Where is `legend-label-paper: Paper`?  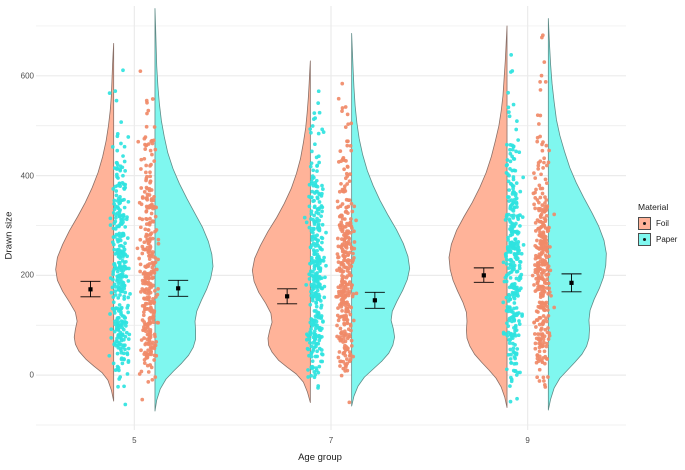
legend-label-paper: Paper is located at coordinates (667, 239).